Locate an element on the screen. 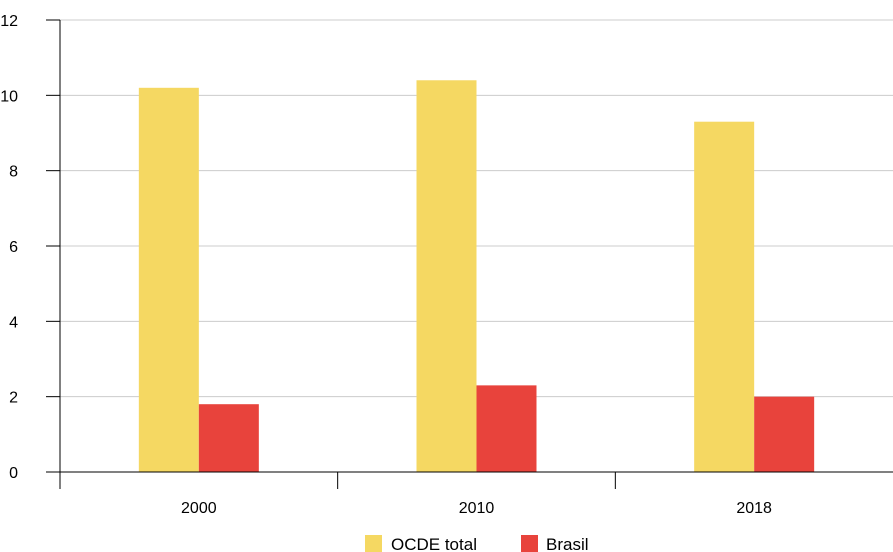  legend: OCDE total Brasil is located at coordinates (477, 543).